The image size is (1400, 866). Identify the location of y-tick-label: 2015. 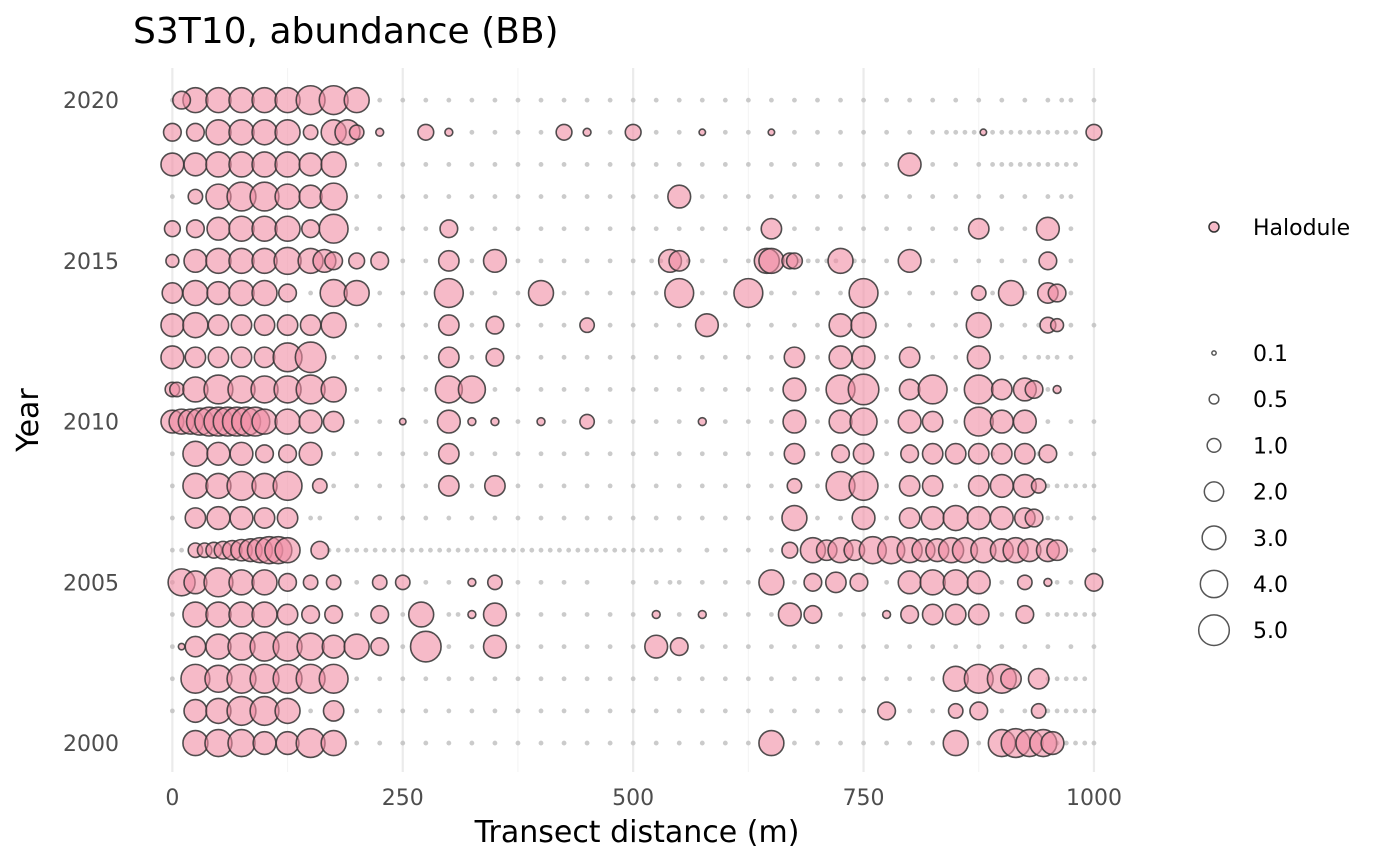
(91, 262).